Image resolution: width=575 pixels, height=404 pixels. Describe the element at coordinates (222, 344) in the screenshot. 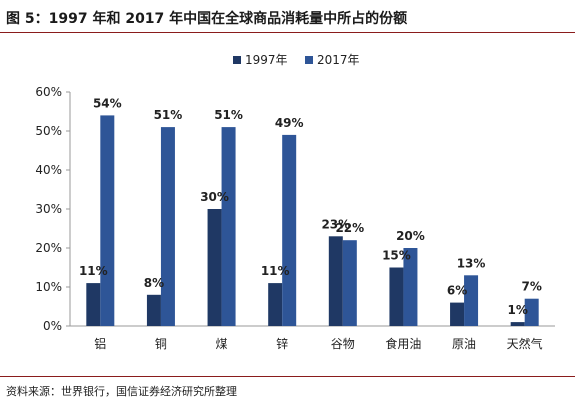

I see `x-tick-label: 煤` at that location.